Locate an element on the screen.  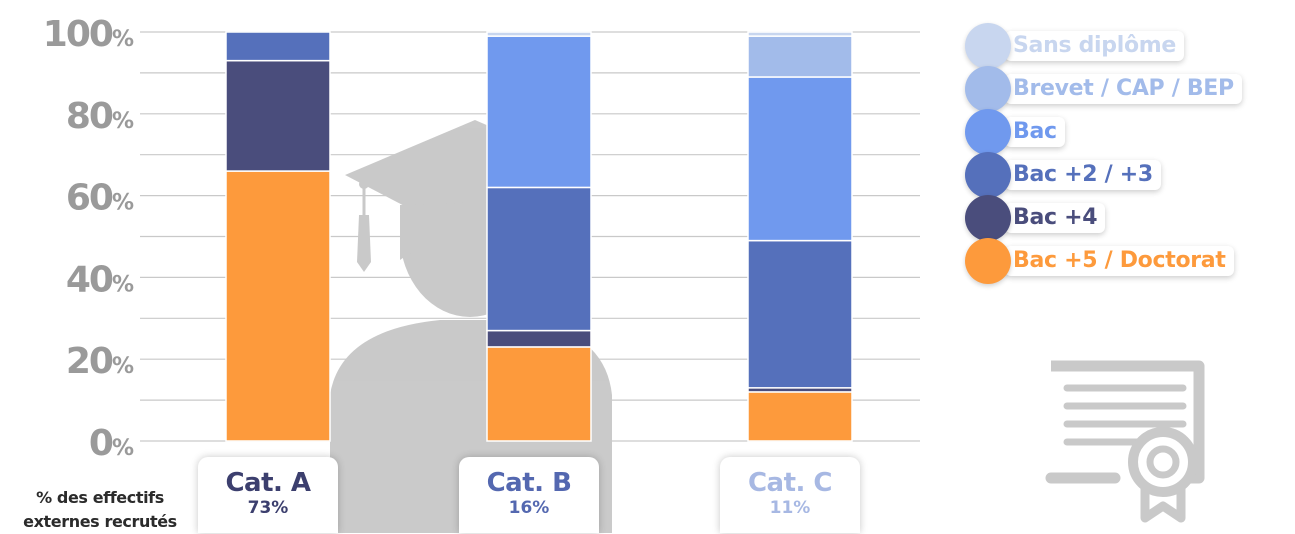
y-tick-label: 100% is located at coordinates (88, 34).